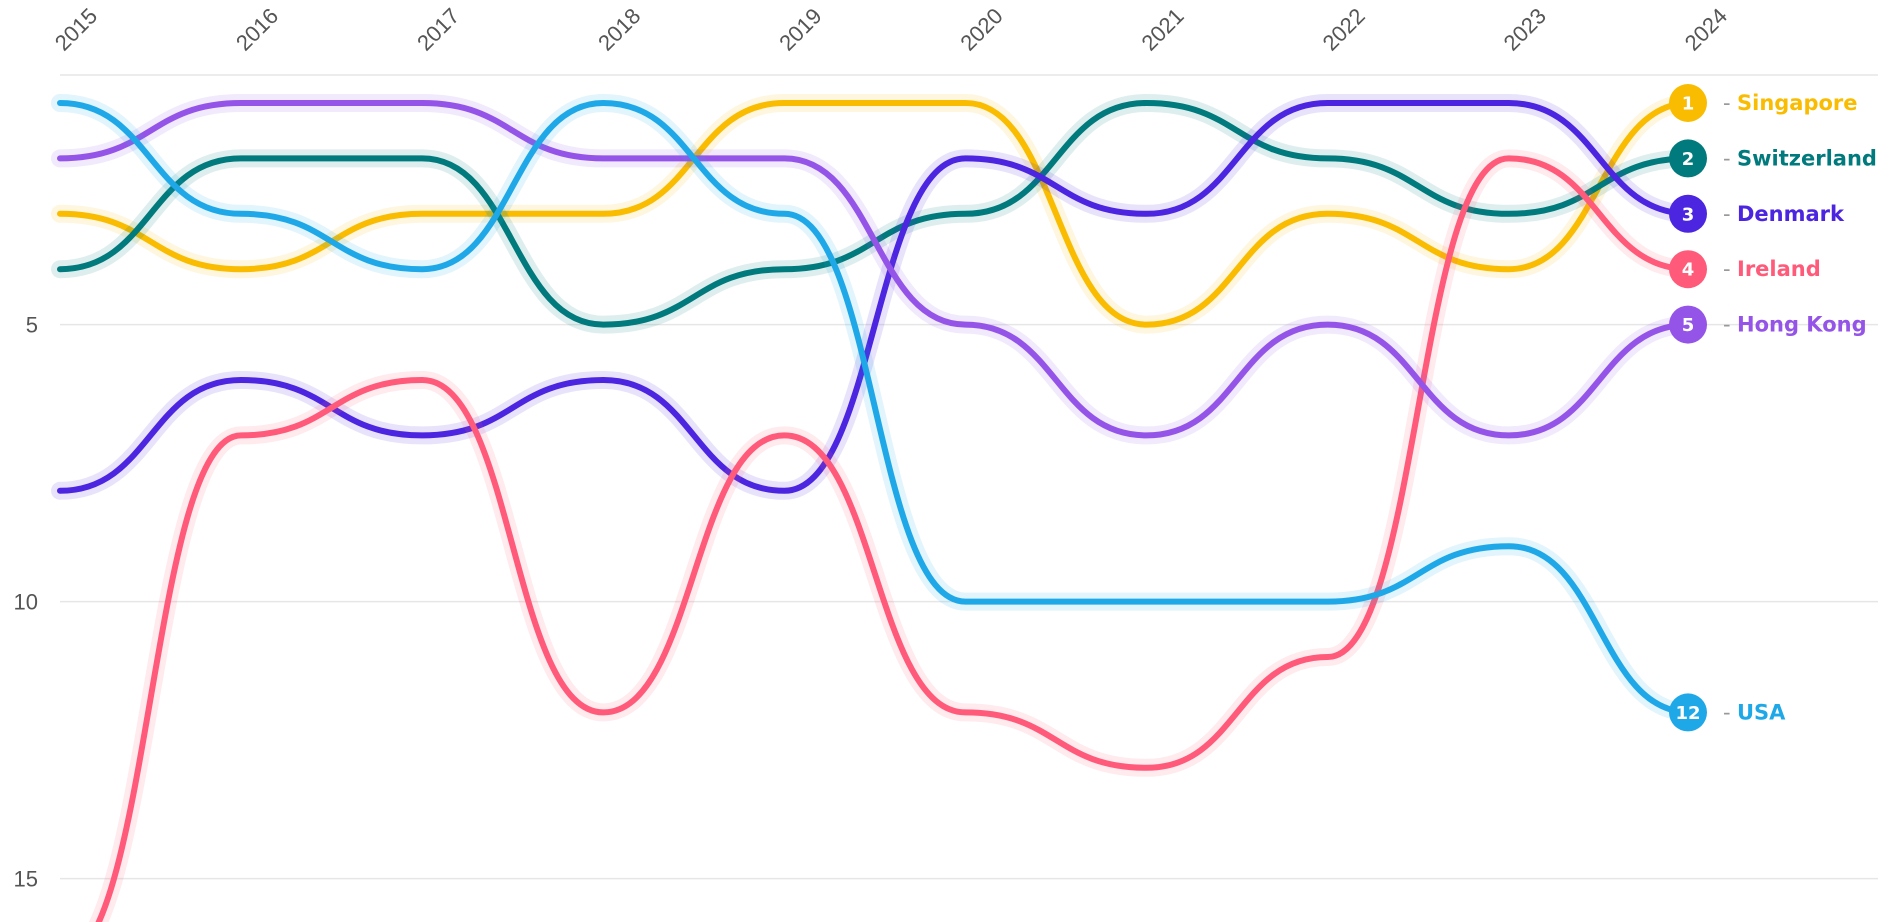 This screenshot has height=922, width=1890. I want to click on y-tick-label: 5, so click(32, 325).